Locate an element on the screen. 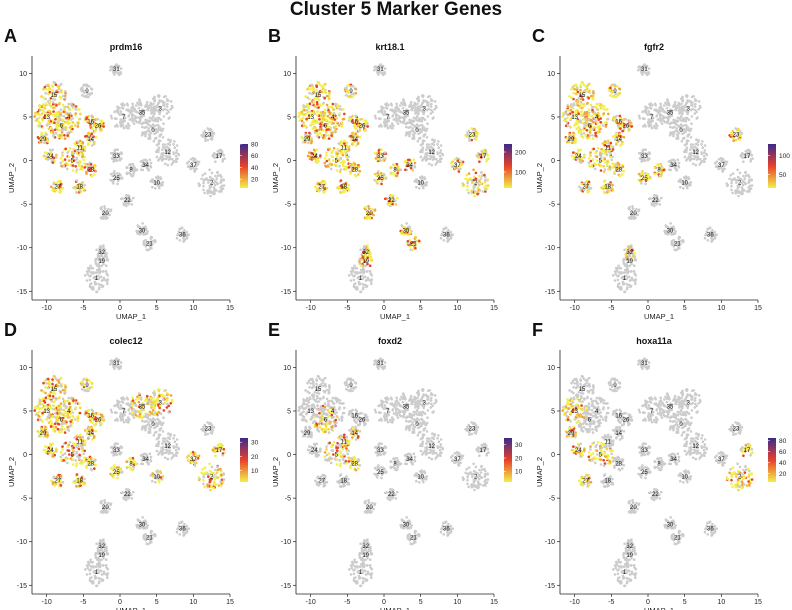  cluster-label: 5 is located at coordinates (337, 162).